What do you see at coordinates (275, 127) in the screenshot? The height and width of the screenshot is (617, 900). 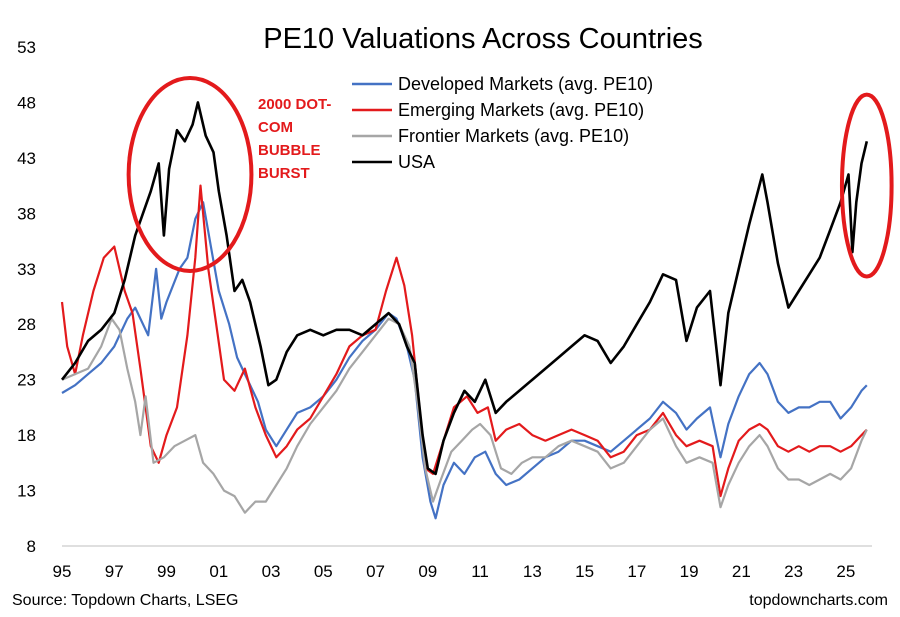 I see `annotation-line: COM` at bounding box center [275, 127].